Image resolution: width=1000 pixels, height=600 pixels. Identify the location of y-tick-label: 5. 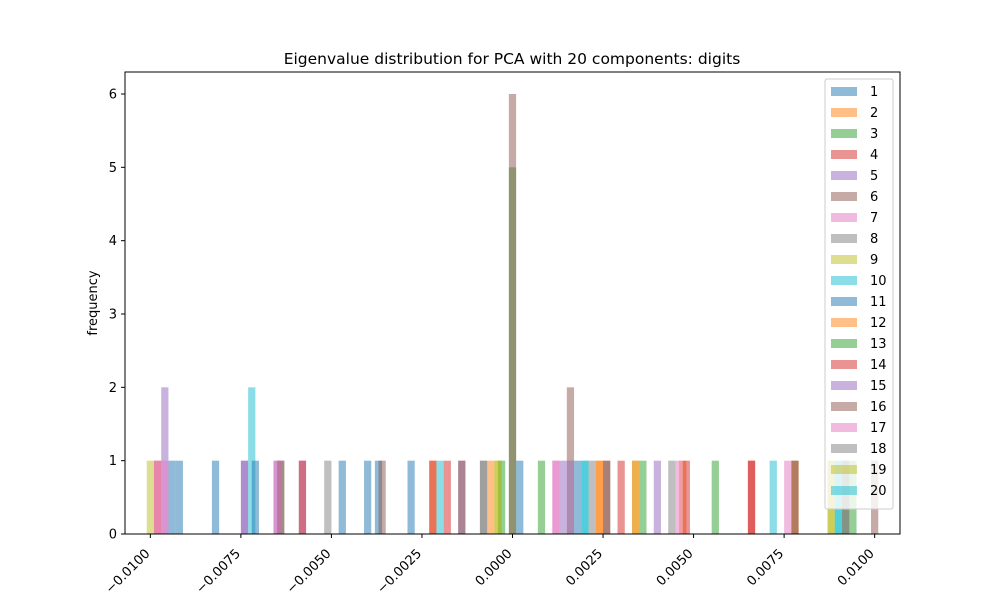
(113, 168).